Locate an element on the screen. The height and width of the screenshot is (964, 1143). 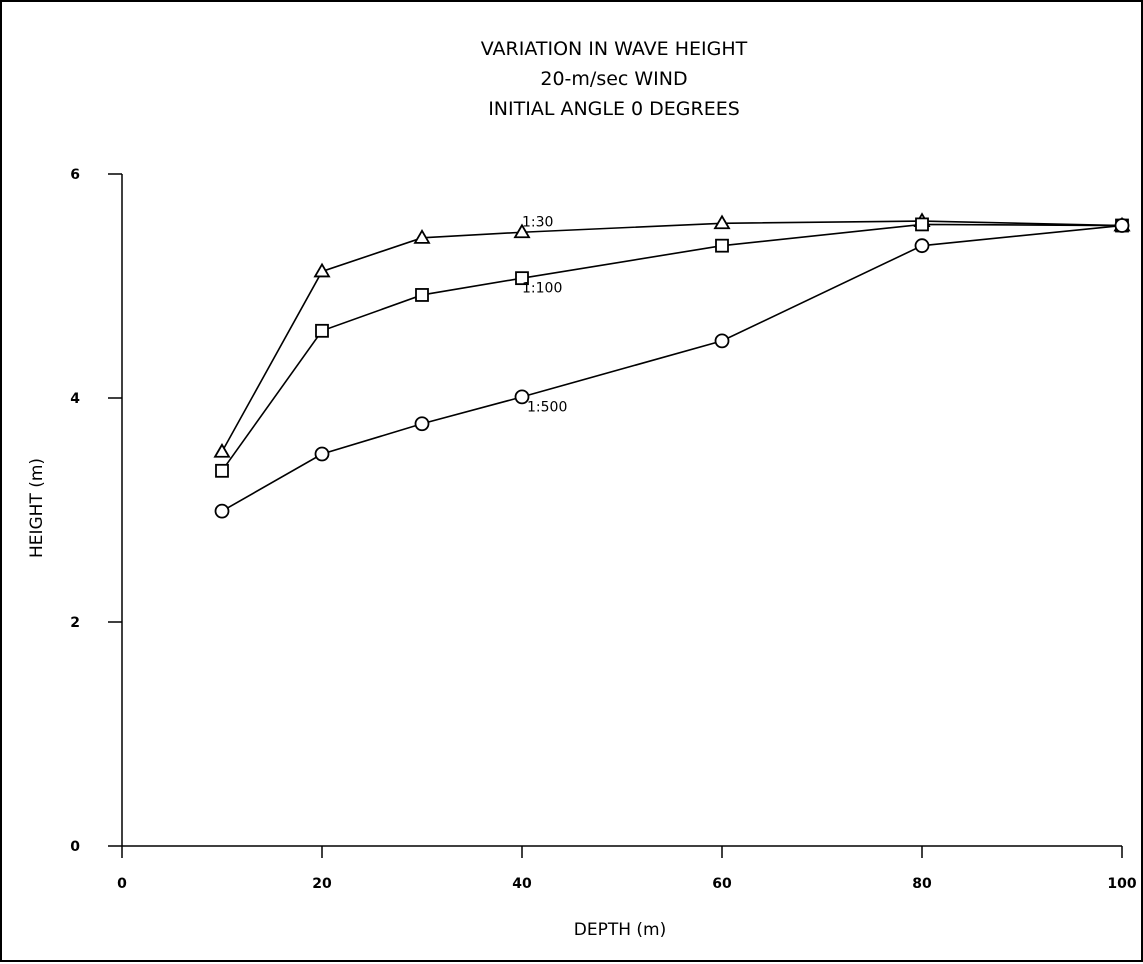
x-axis-label: DEPTH (m) is located at coordinates (620, 930).